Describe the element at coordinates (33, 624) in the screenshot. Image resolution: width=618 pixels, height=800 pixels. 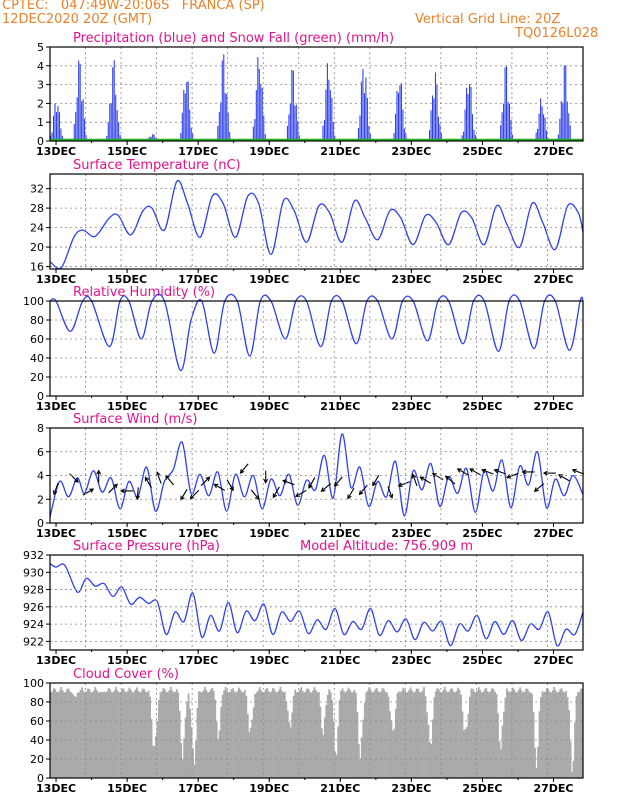
I see `pressure-ytick-label: 924` at that location.